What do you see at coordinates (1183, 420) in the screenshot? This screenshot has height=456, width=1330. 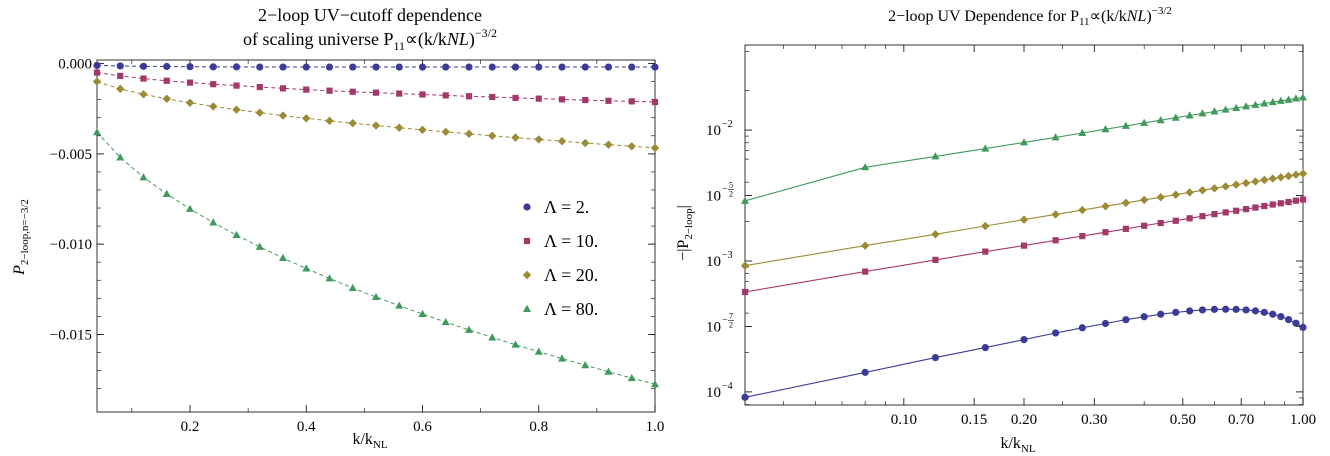 I see `x-tick-label: 0.50` at bounding box center [1183, 420].